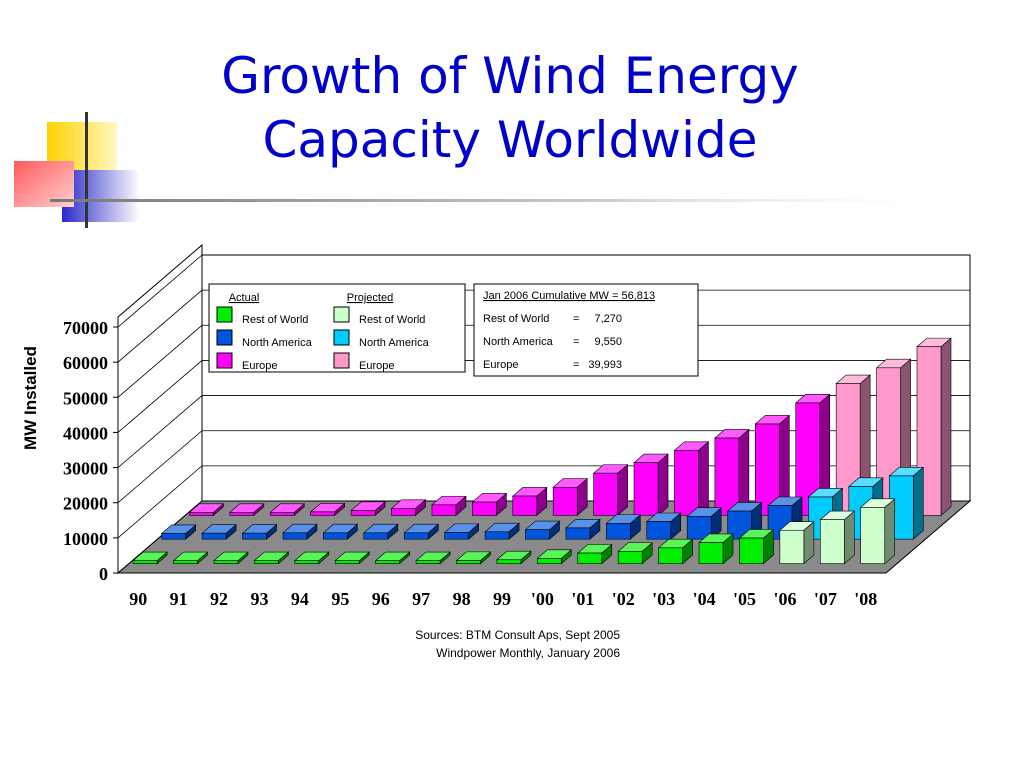  What do you see at coordinates (528, 653) in the screenshot?
I see `sources-line-2: Windpower Monthly, January 2006` at bounding box center [528, 653].